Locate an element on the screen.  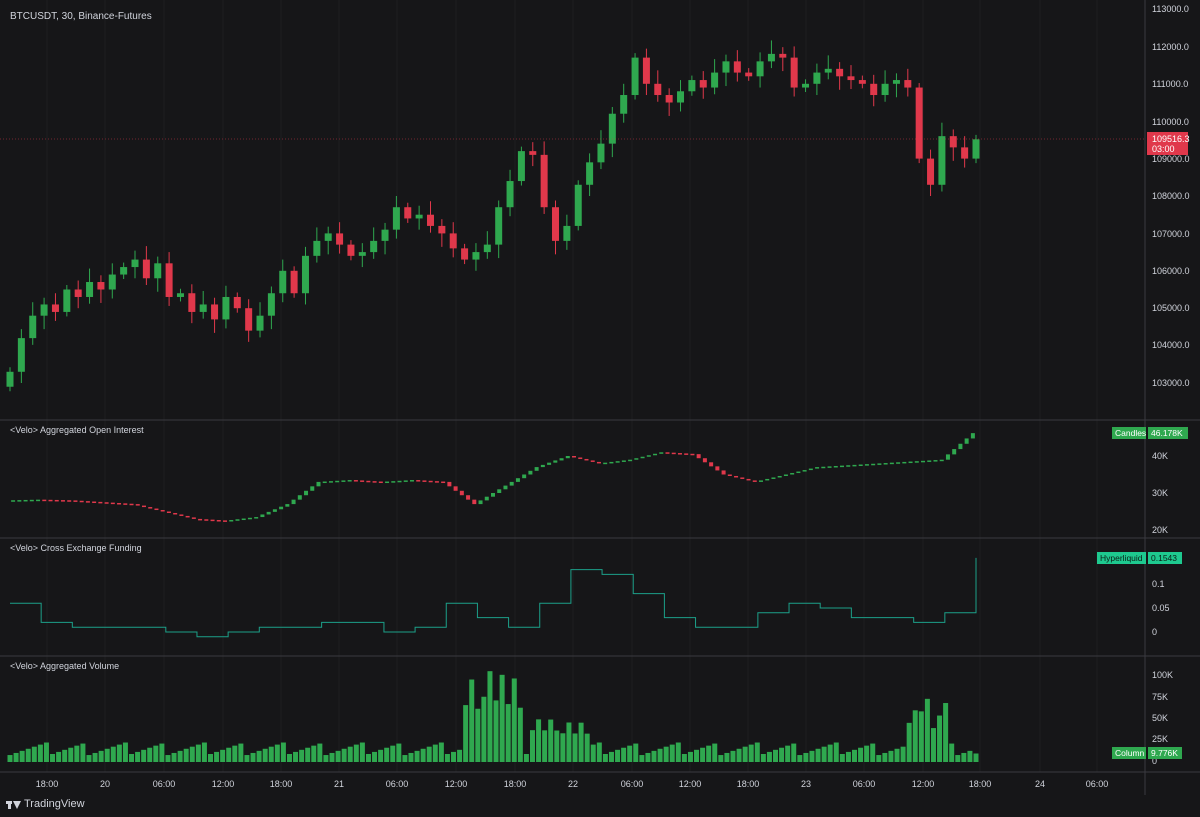
funding-line is located at coordinates (493, 597).